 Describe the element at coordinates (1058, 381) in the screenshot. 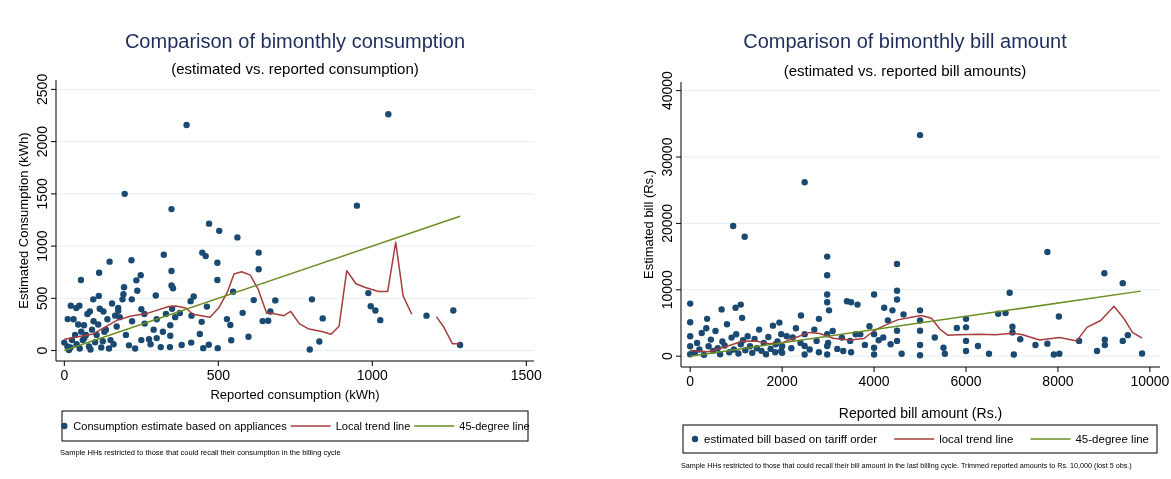

I see `x-tick-label: 8000` at that location.